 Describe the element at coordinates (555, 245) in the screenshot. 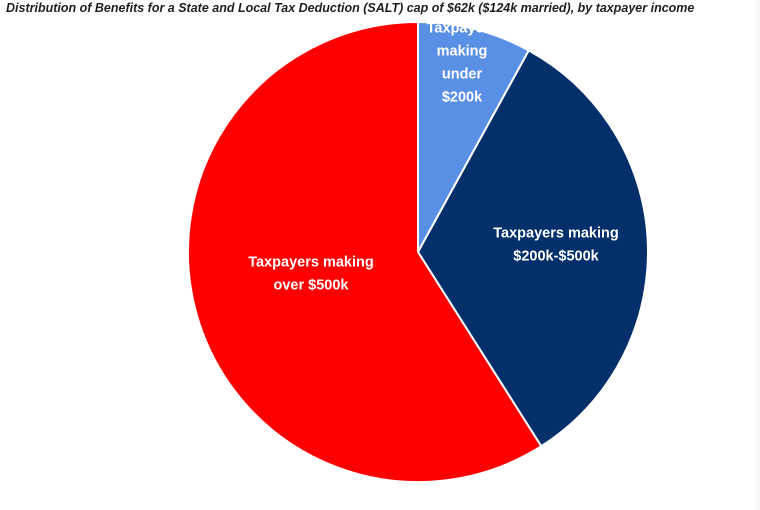

I see `label-200k-500k: Taxpayers making $200k-$500k` at that location.